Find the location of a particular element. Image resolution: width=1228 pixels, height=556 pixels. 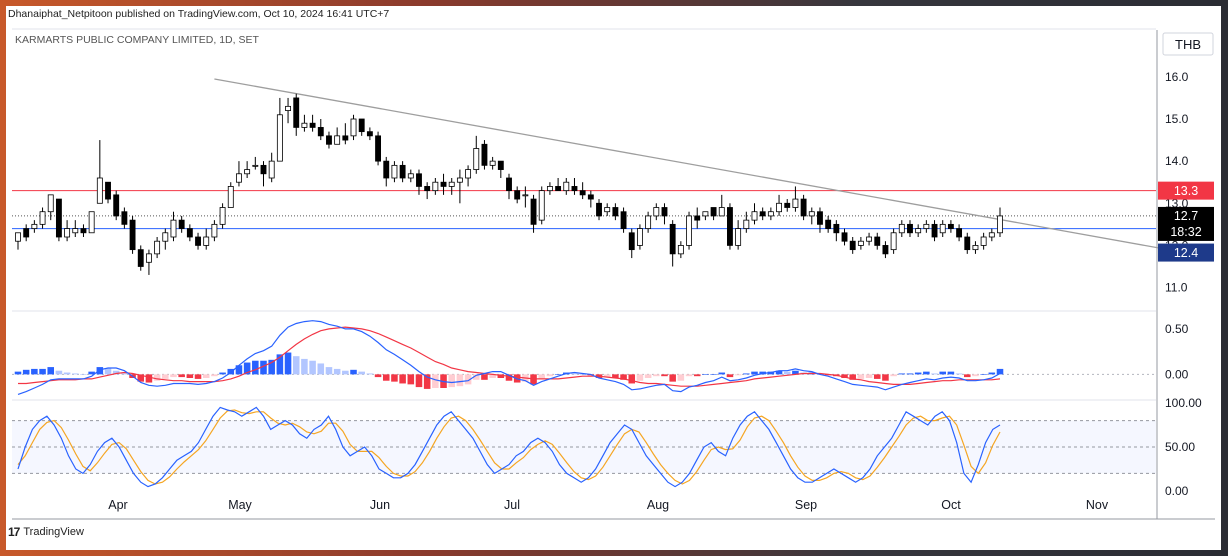

macd-tick-label: 0.00 is located at coordinates (1177, 374).